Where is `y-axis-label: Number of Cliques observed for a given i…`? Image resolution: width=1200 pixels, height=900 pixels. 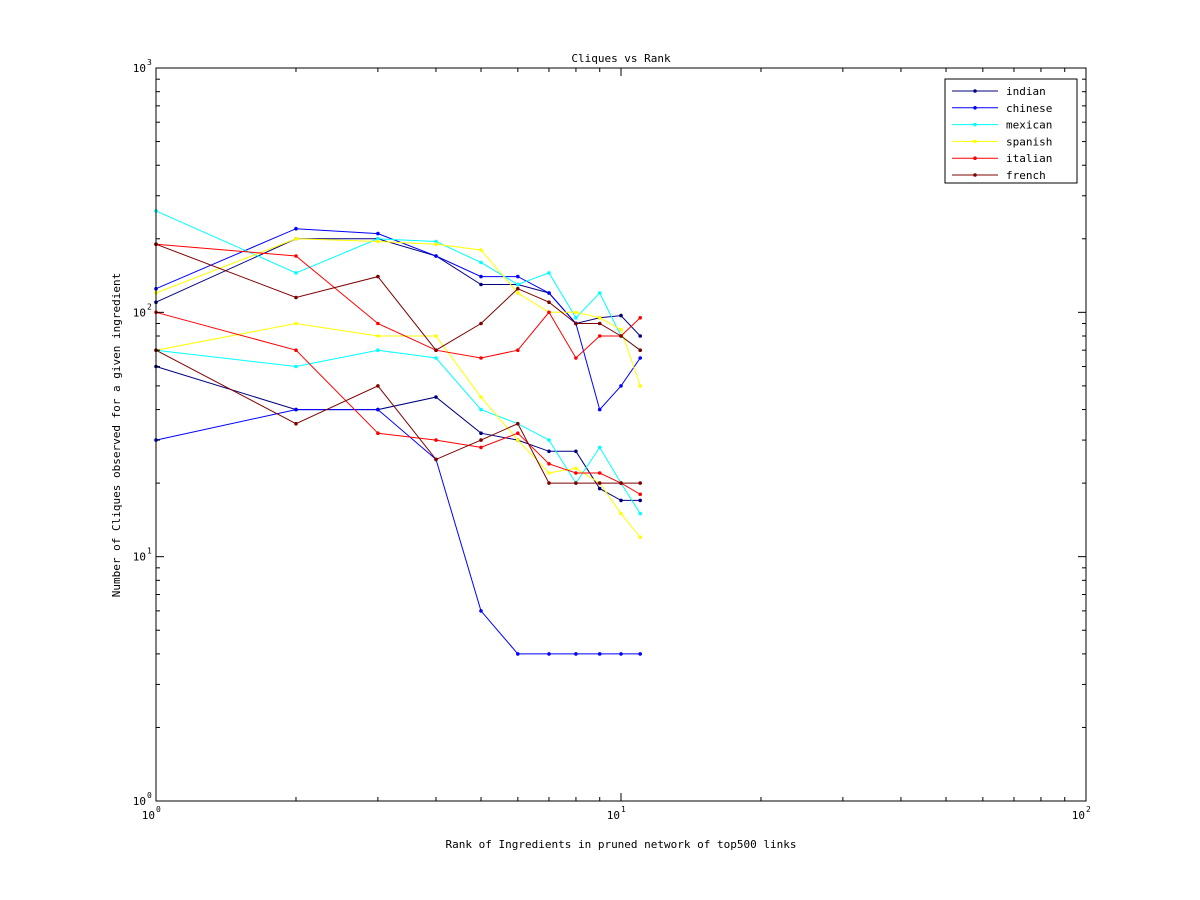 y-axis-label: Number of Cliques observed for a given i… is located at coordinates (116, 435).